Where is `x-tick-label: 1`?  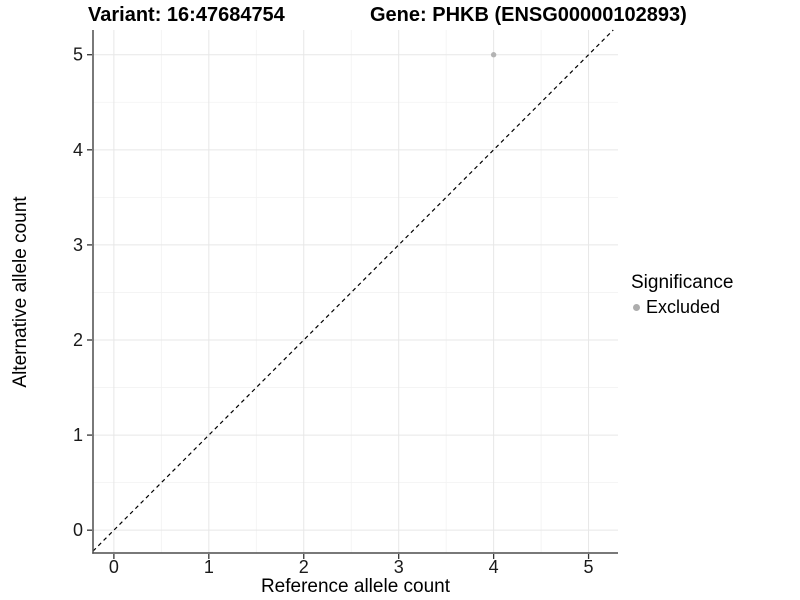 x-tick-label: 1 is located at coordinates (209, 567).